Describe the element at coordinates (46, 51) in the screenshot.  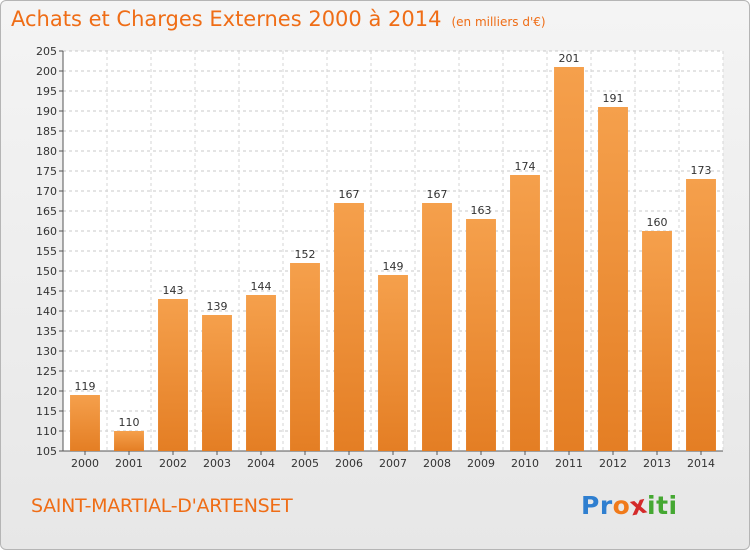
I see `y-tick-label: 205` at that location.